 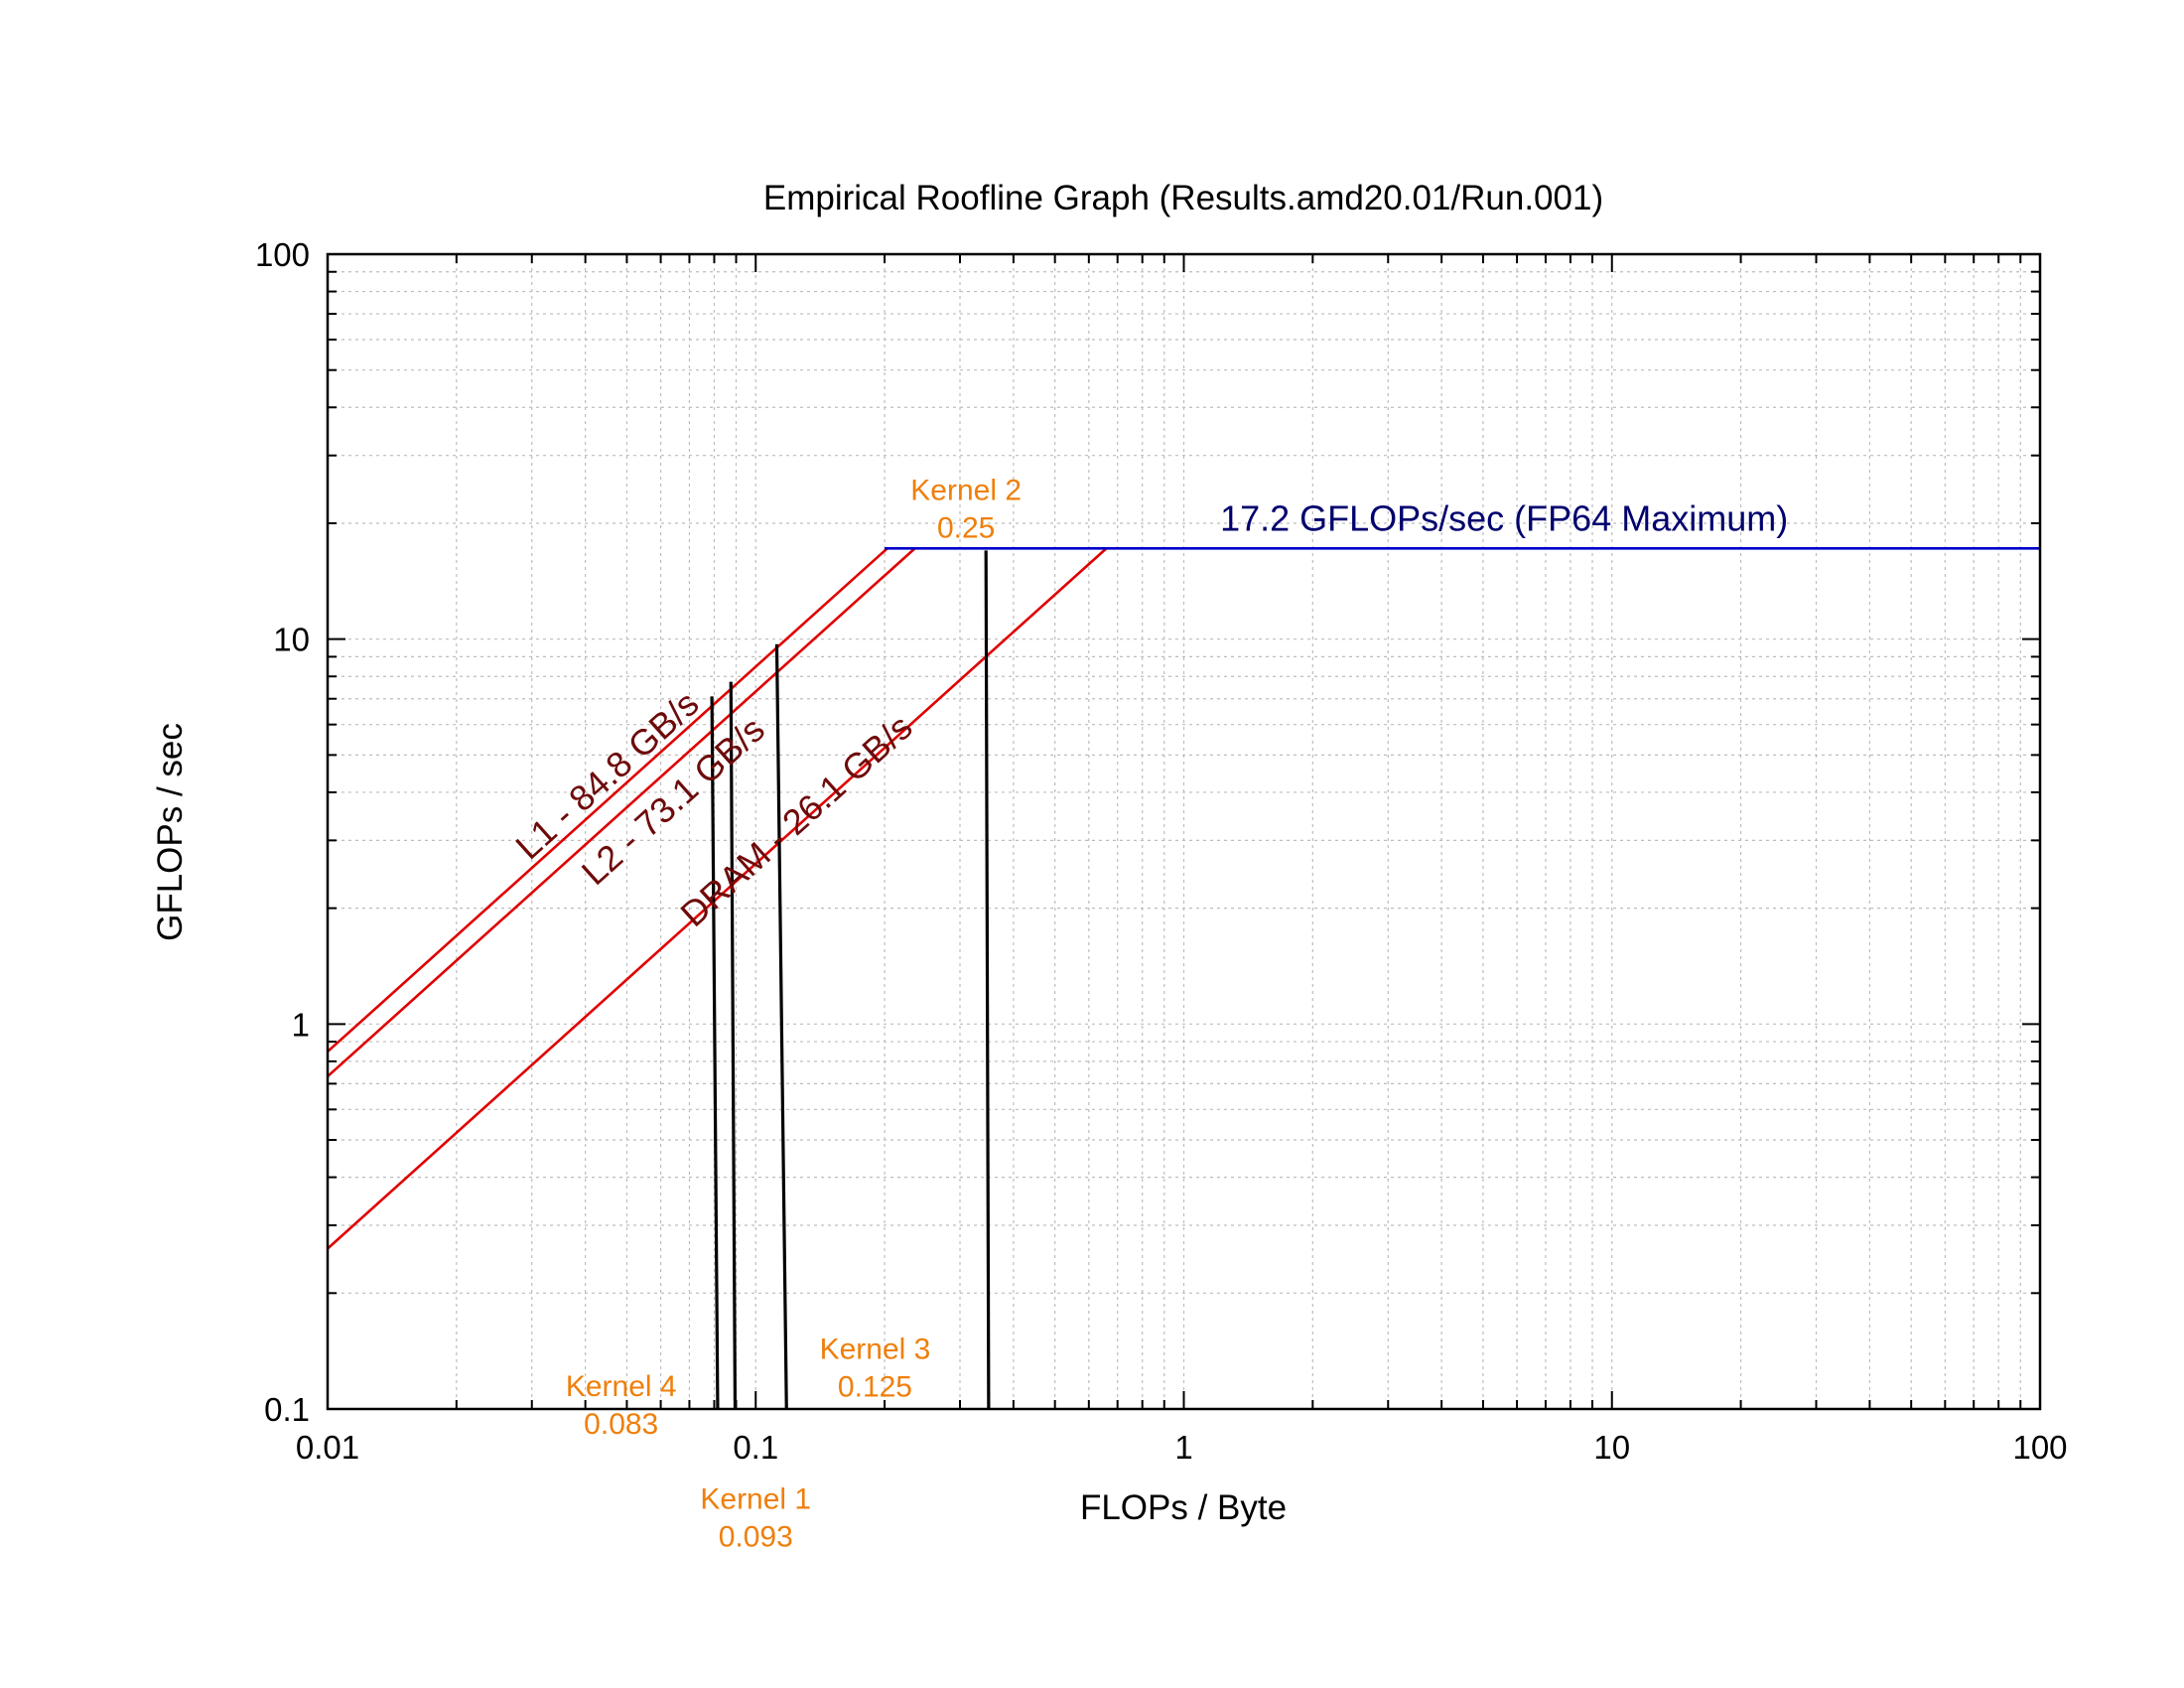 I want to click on kernel-3-line, so click(x=781, y=1026).